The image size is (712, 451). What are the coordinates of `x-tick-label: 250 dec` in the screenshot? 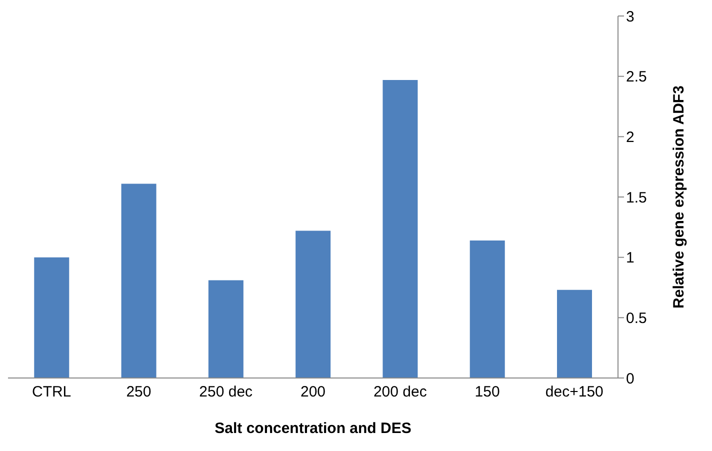 It's located at (226, 392).